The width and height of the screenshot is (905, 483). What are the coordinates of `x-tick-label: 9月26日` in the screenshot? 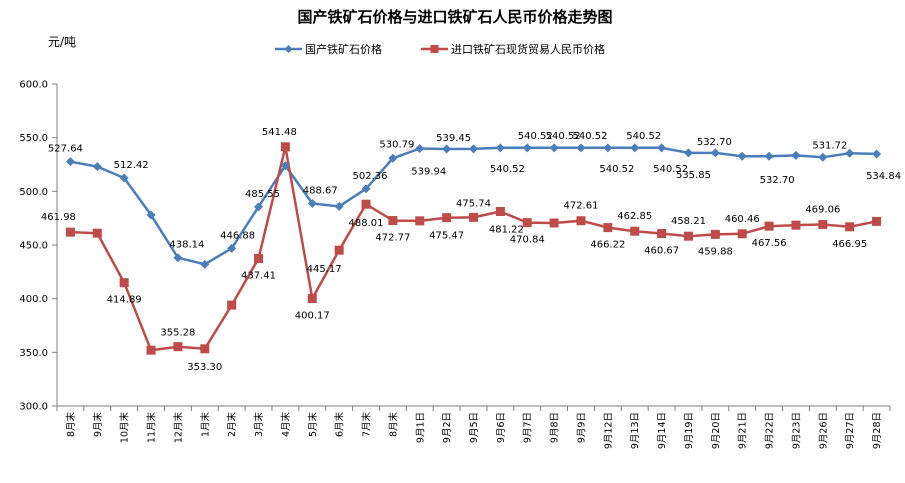 It's located at (823, 430).